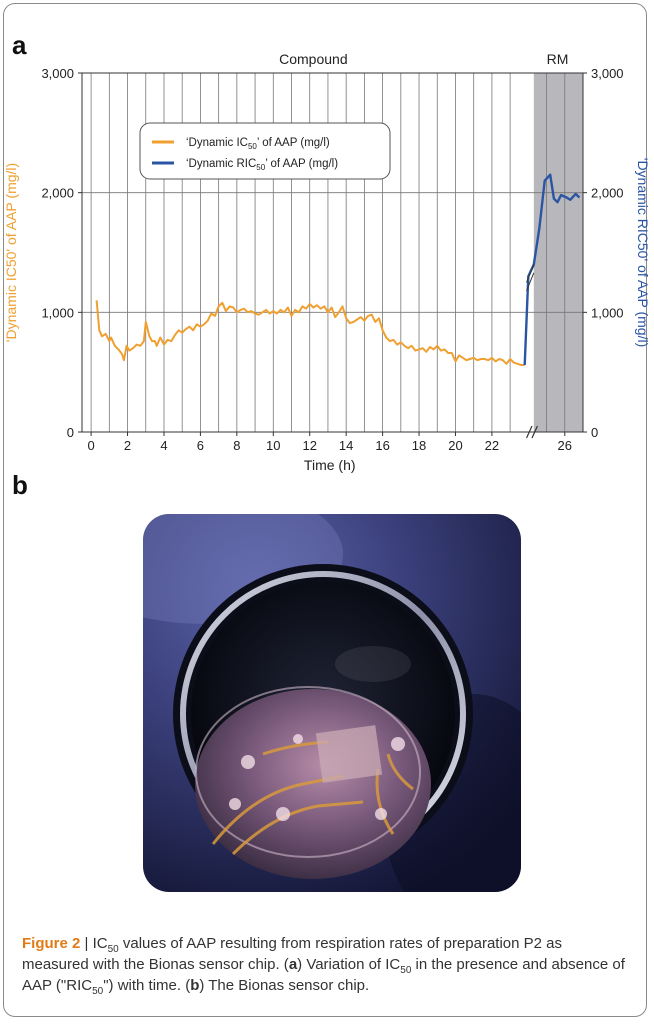  I want to click on y-tick-label-left: 0, so click(70, 432).